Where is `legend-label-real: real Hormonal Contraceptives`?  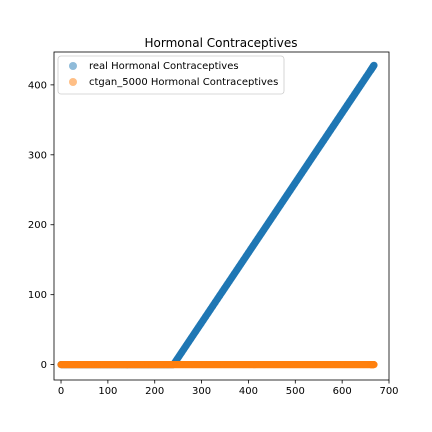
legend-label-real: real Hormonal Contraceptives is located at coordinates (164, 66).